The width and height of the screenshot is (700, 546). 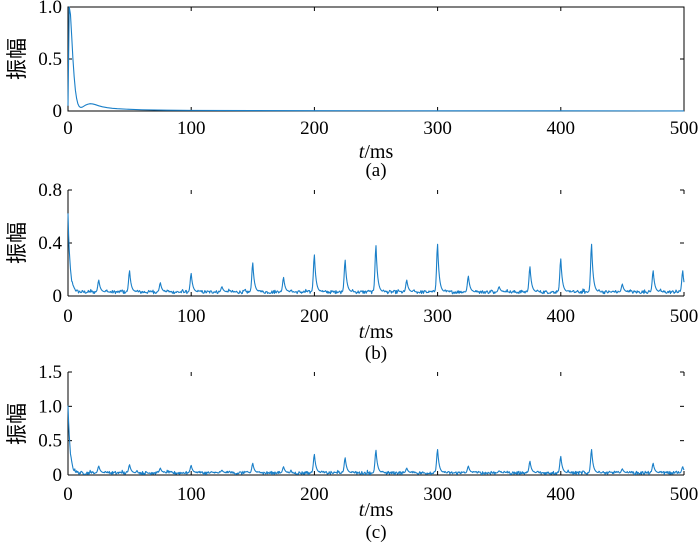 I want to click on panel-label-c: (c), so click(x=375, y=532).